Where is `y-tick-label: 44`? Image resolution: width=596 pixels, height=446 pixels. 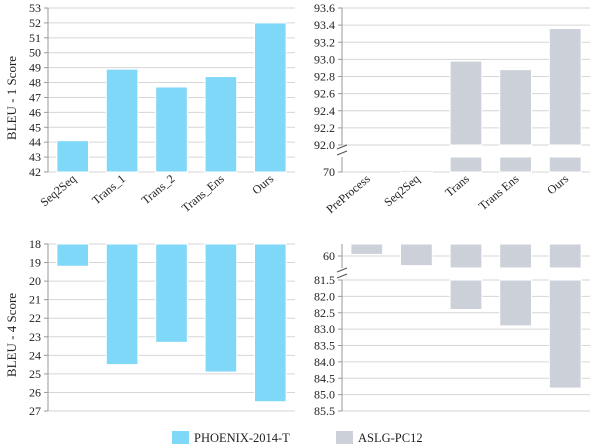
y-tick-label: 44 is located at coordinates (35, 142).